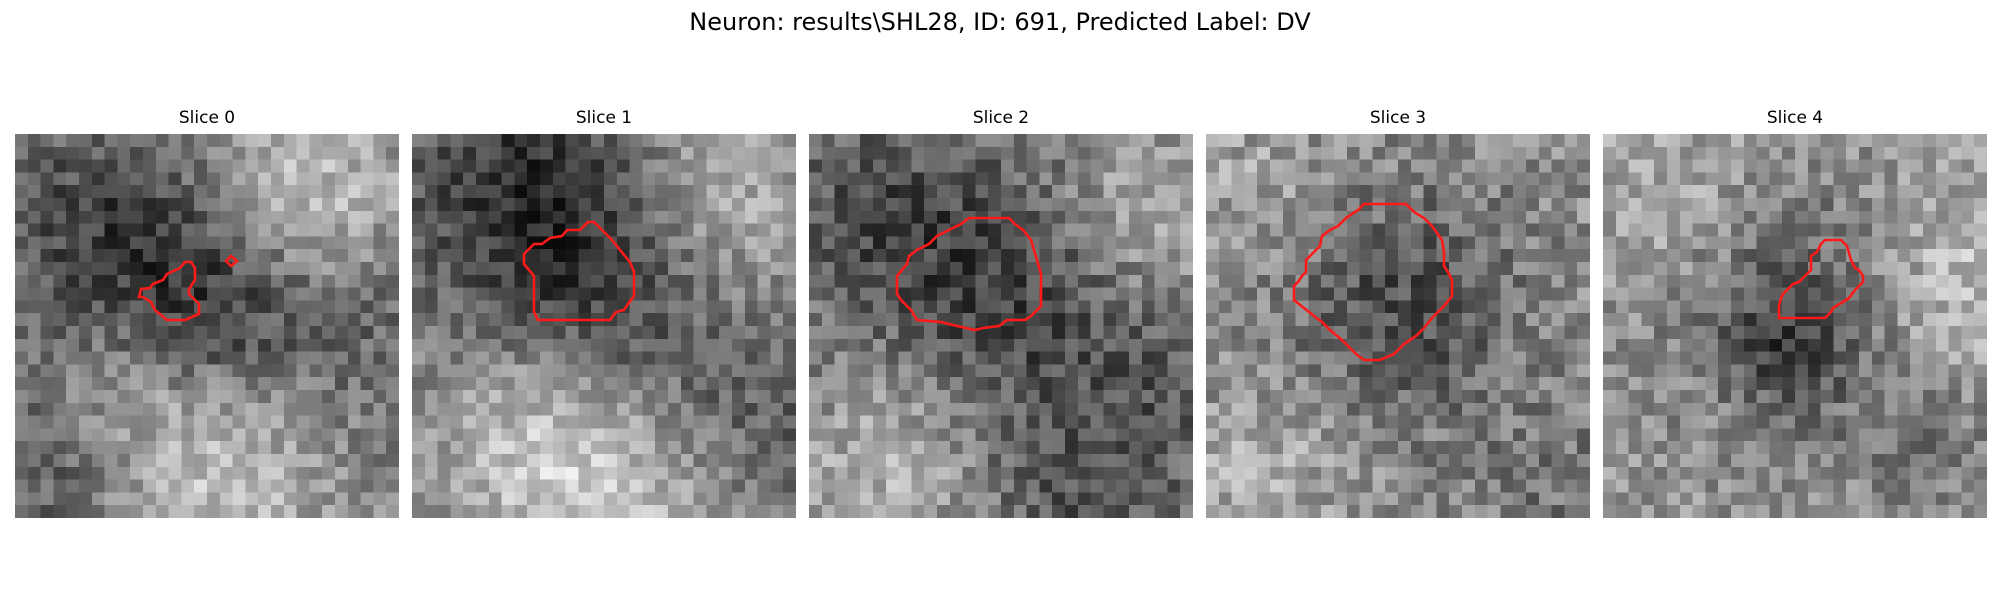 This screenshot has width=2000, height=600. Describe the element at coordinates (604, 118) in the screenshot. I see `slice-title: Slice 1` at that location.